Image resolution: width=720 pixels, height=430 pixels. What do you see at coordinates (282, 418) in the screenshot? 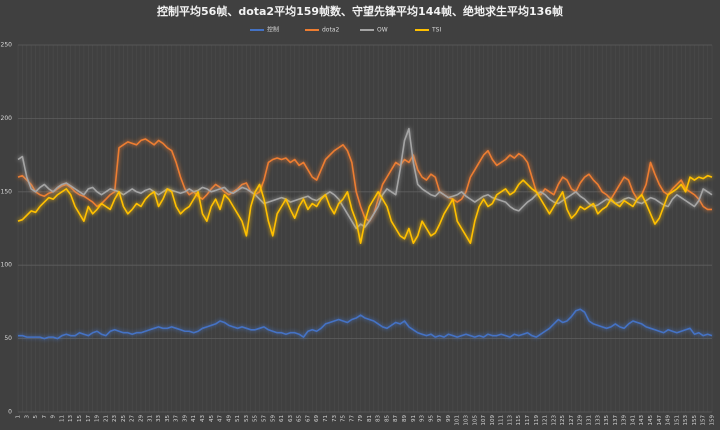
I see `x-tick-label: 61` at bounding box center [282, 418].